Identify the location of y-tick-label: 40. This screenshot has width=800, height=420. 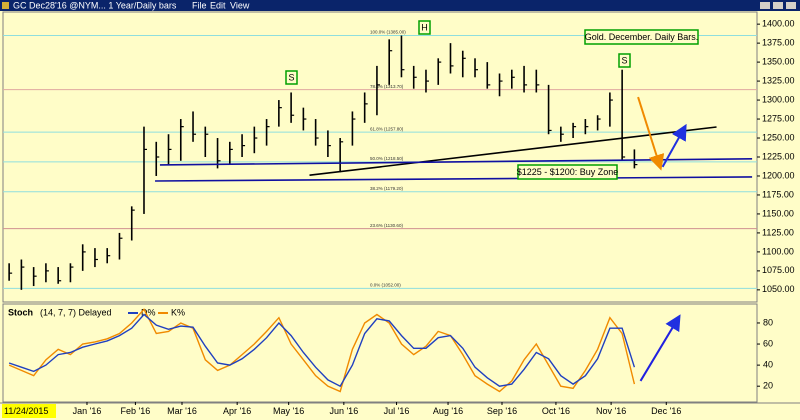
(768, 364).